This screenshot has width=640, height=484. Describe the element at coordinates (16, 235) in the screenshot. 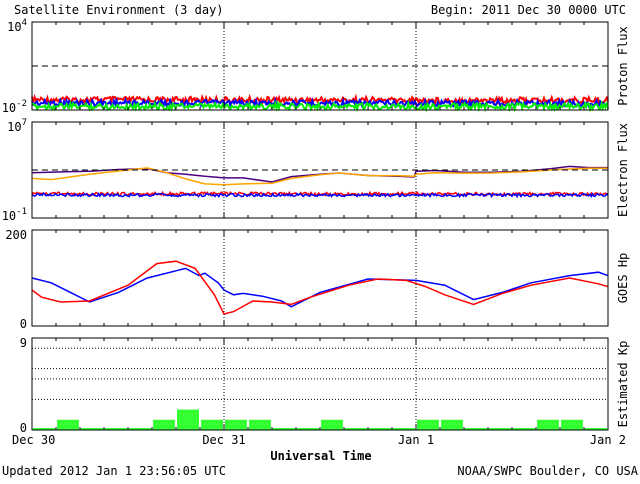

I see `y-tick-label: 200` at that location.